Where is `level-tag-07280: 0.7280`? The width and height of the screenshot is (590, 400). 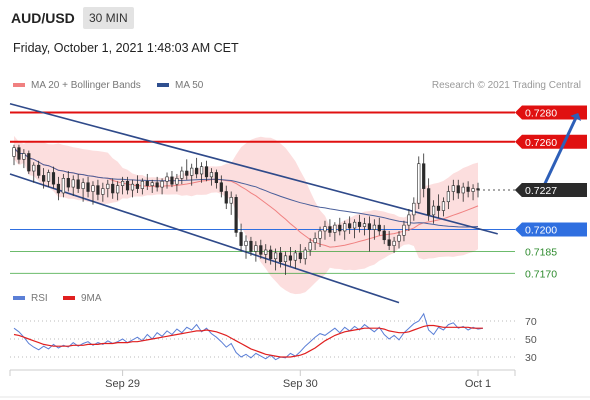 level-tag-07280: 0.7280 is located at coordinates (551, 112).